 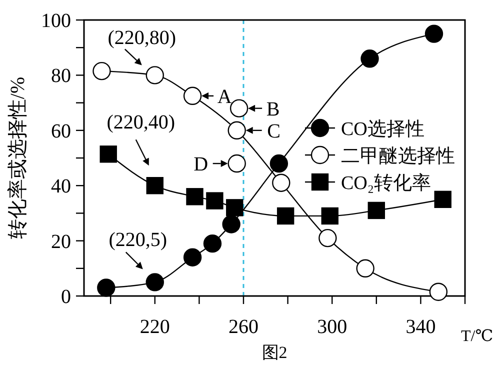 What do you see at coordinates (61, 76) in the screenshot?
I see `y-tick-label: 80` at bounding box center [61, 76].